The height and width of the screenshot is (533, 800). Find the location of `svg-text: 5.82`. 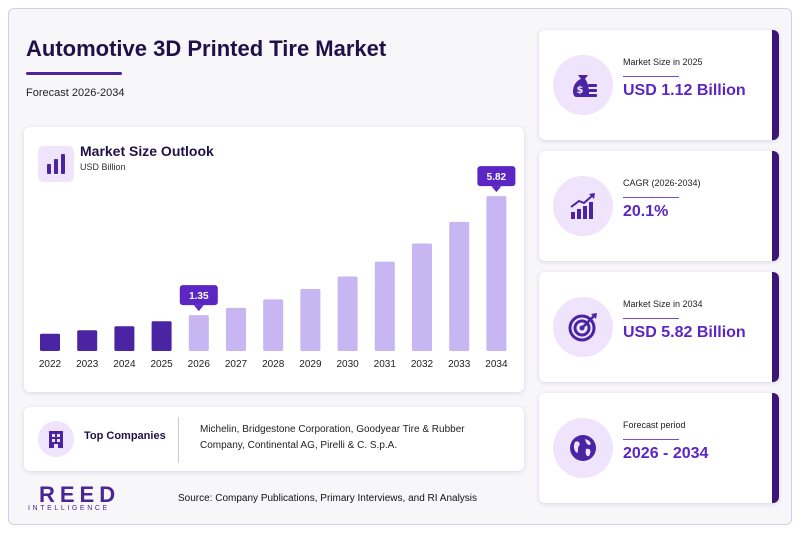

svg-text: 5.82 is located at coordinates (497, 177).